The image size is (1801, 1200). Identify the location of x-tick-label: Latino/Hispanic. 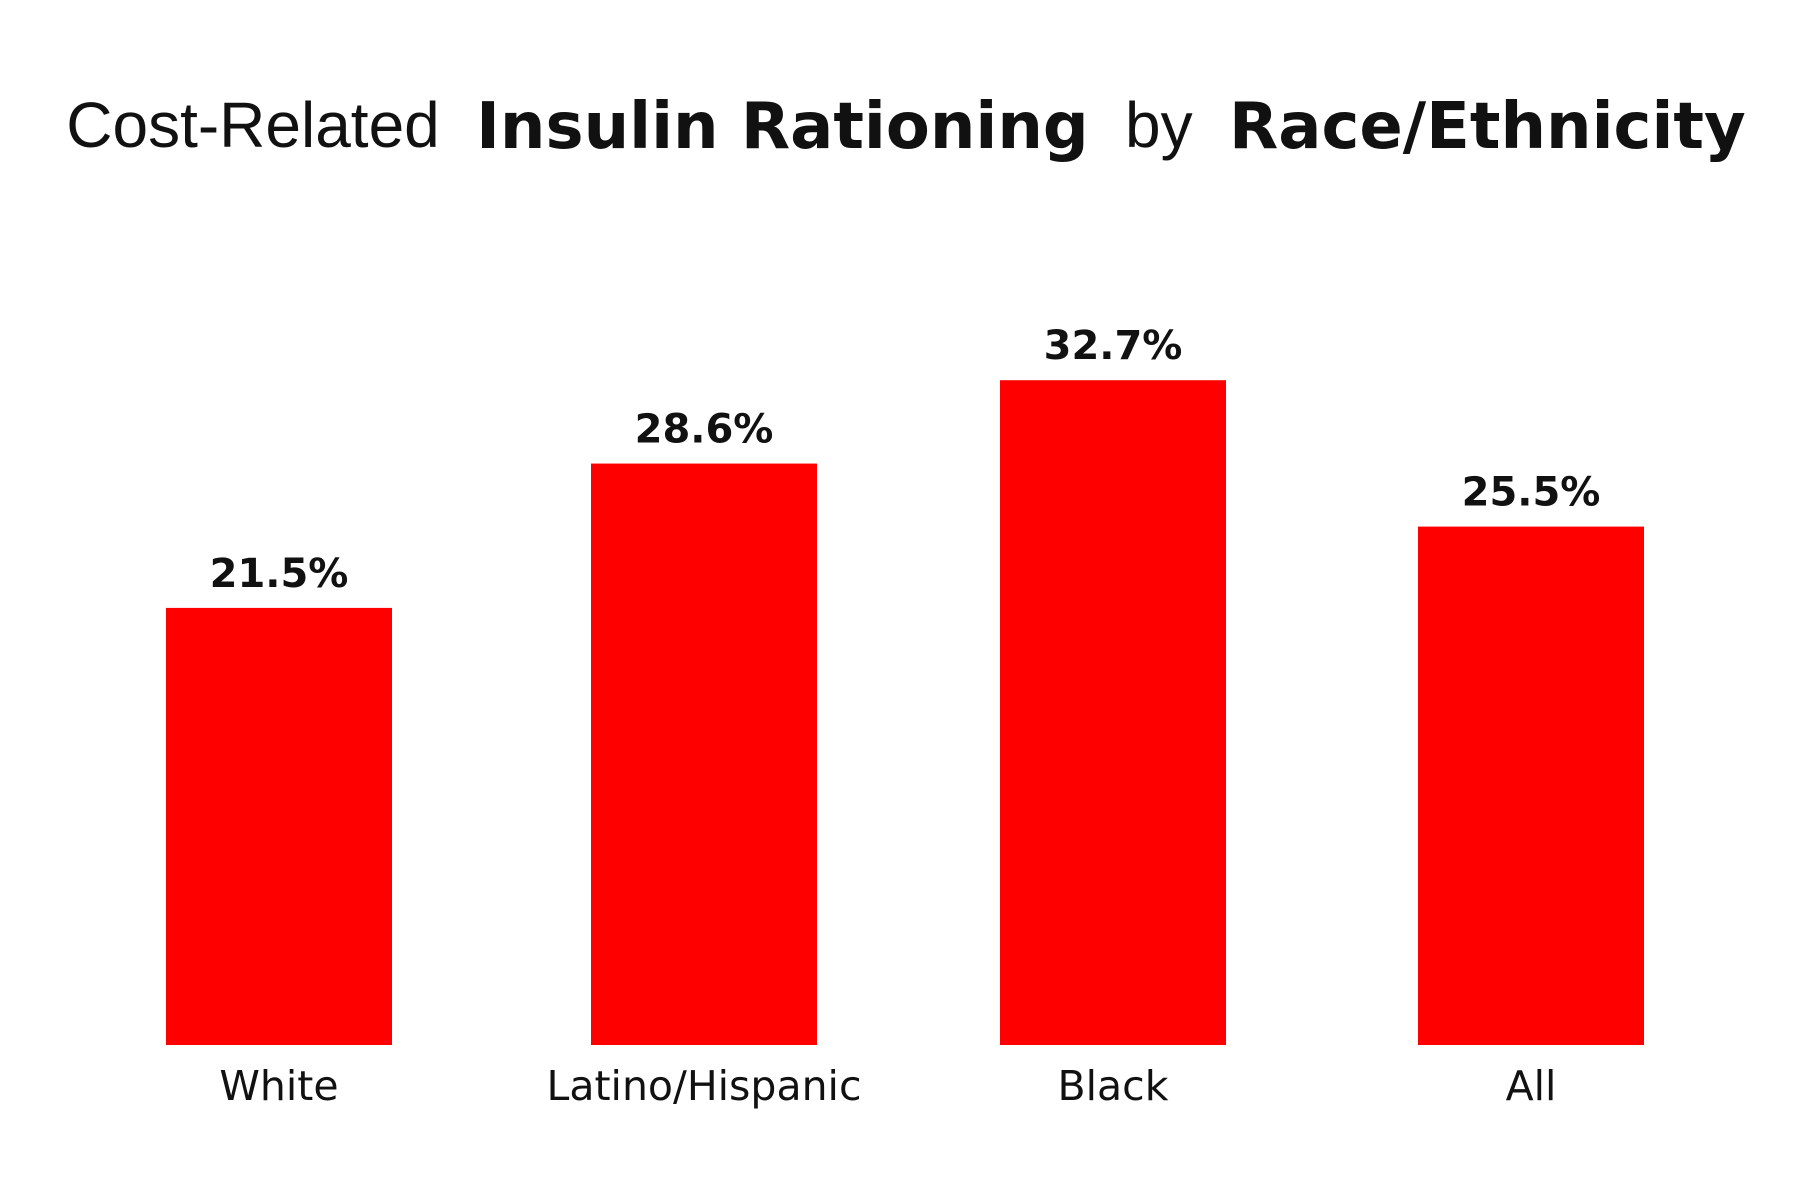
(704, 1086).